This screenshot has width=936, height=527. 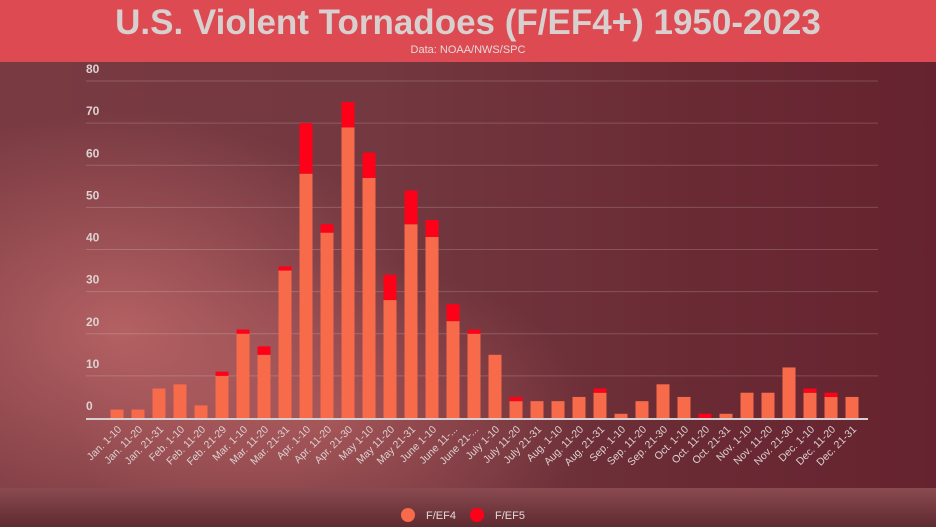 What do you see at coordinates (93, 364) in the screenshot?
I see `y-tick-label: 10` at bounding box center [93, 364].